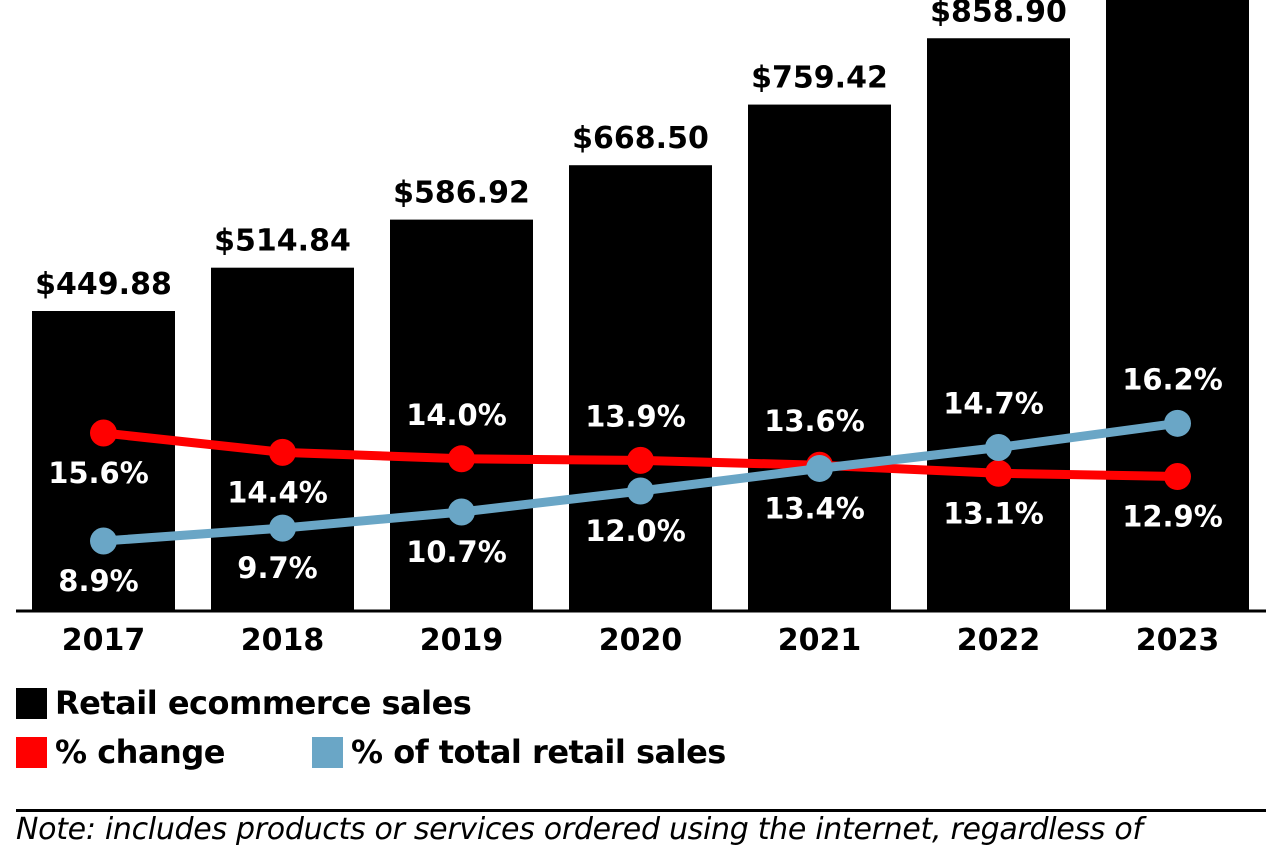  Describe the element at coordinates (999, 640) in the screenshot. I see `x-tick-2022: 2022` at that location.